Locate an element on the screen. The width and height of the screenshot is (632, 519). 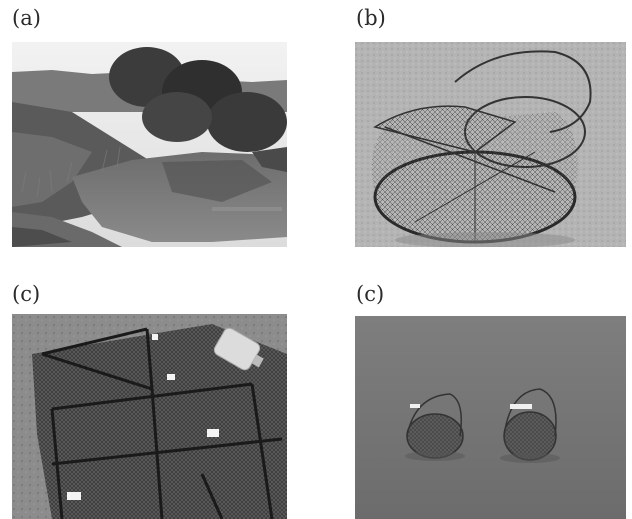
panel-label-c-second: (c) is located at coordinates (370, 294).